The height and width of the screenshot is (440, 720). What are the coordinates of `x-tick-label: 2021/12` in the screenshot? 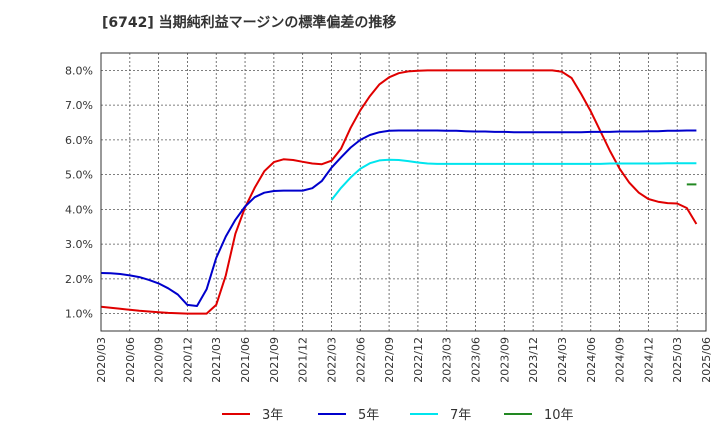 It's located at (303, 360).